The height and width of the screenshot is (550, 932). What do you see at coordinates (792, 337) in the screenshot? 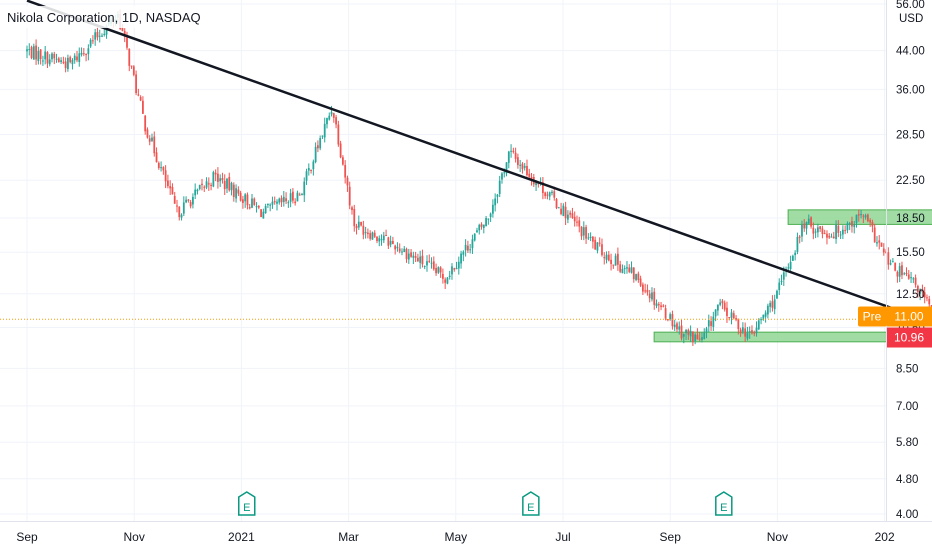
I see `support-zone` at bounding box center [792, 337].